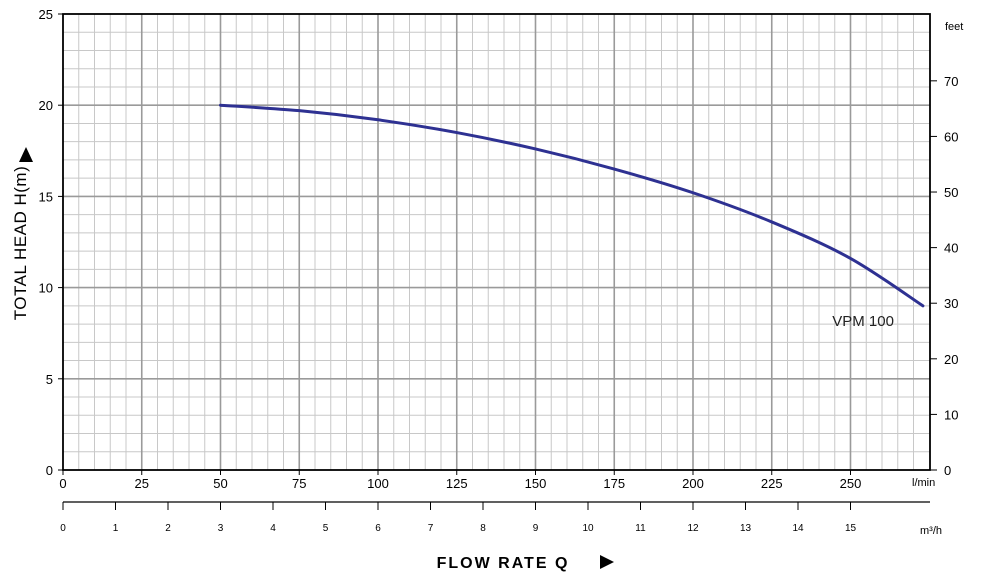  What do you see at coordinates (62, 483) in the screenshot?
I see `x-tick-label: 0` at bounding box center [62, 483].